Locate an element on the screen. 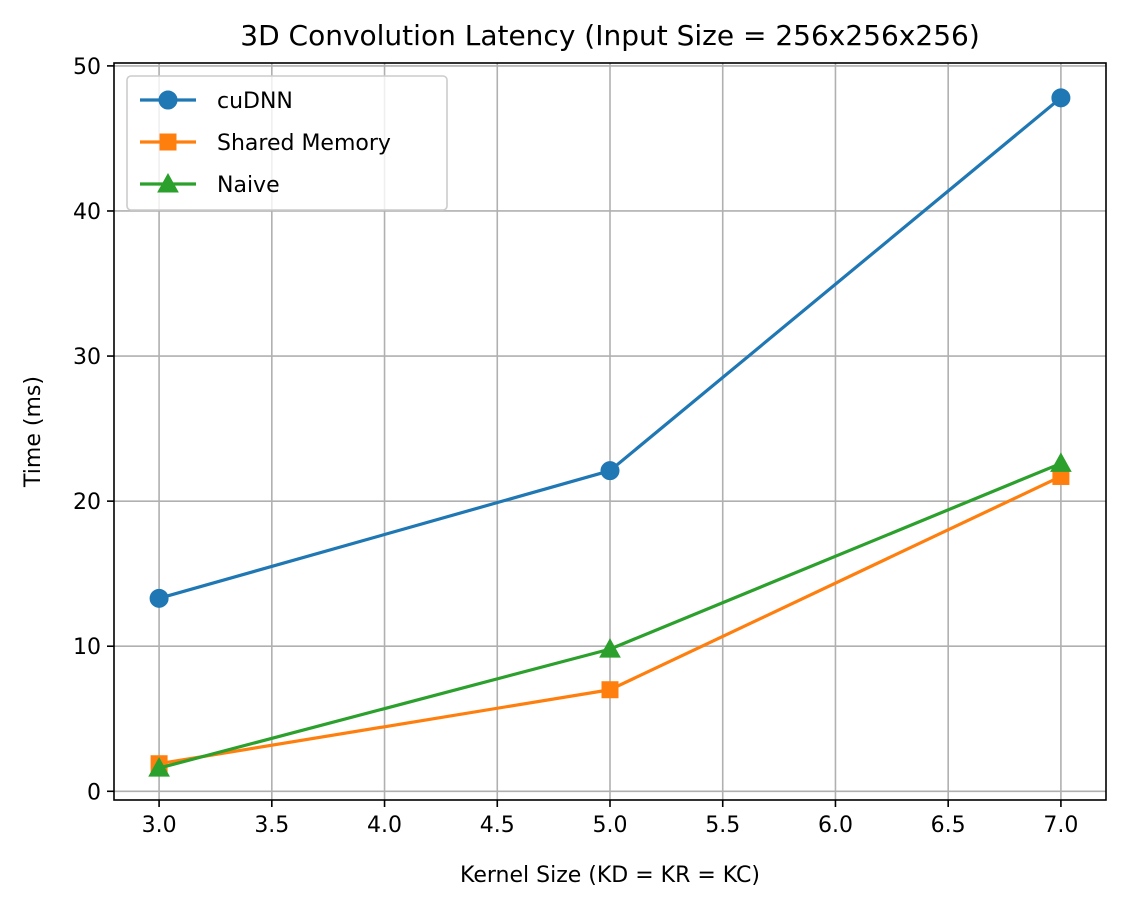 The height and width of the screenshot is (908, 1126). y-tick-label: 30 is located at coordinates (87, 357).